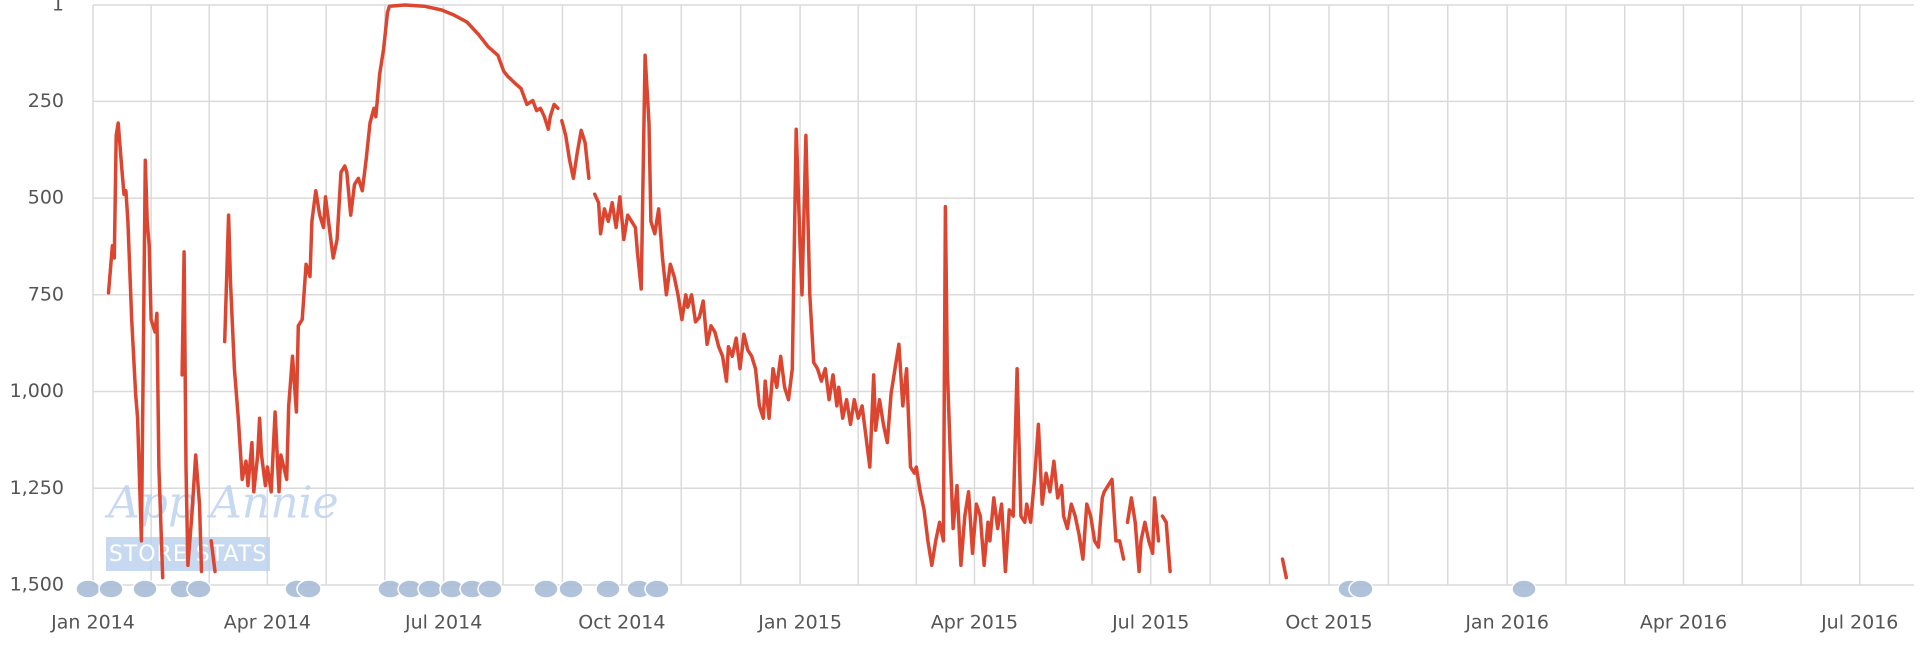  What do you see at coordinates (443, 623) in the screenshot?
I see `x-tick-label: Jul 2014` at bounding box center [443, 623].